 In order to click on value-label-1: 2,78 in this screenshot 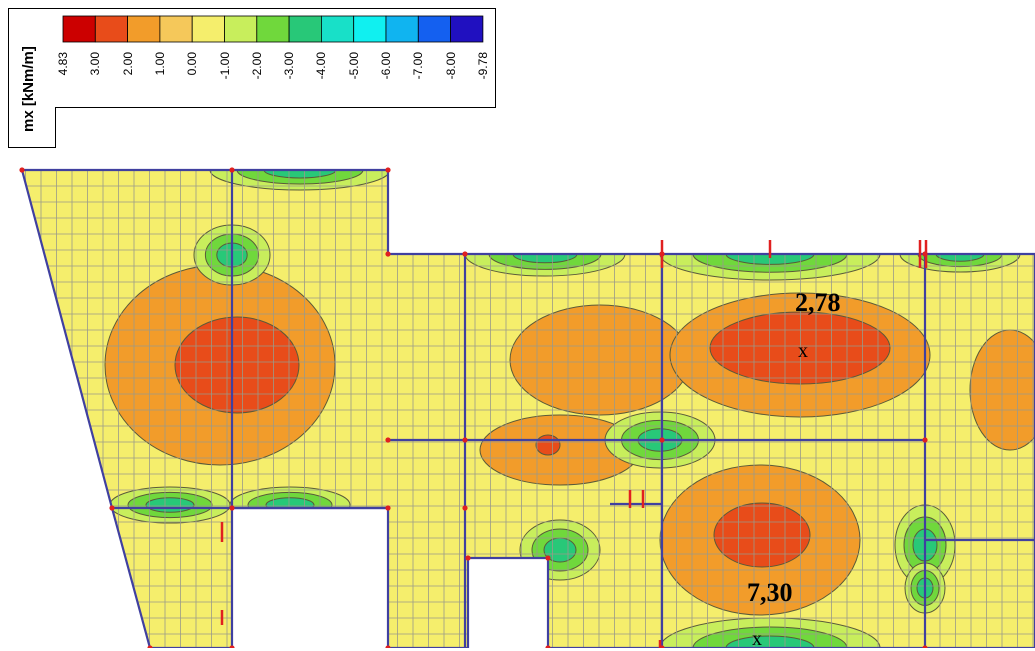, I will do `click(818, 302)`.